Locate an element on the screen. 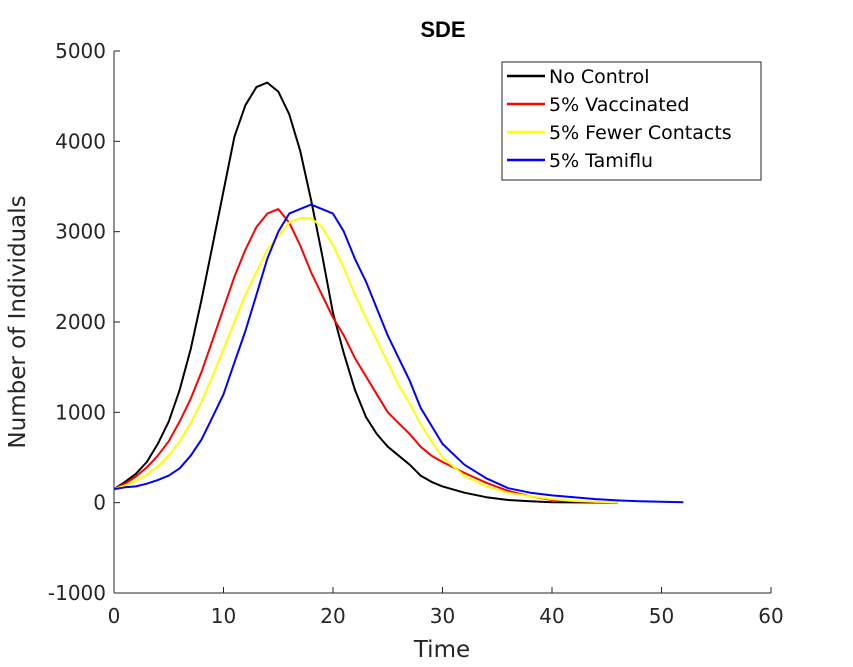 This screenshot has width=853, height=667. x-tick-label: 10 is located at coordinates (223, 616).